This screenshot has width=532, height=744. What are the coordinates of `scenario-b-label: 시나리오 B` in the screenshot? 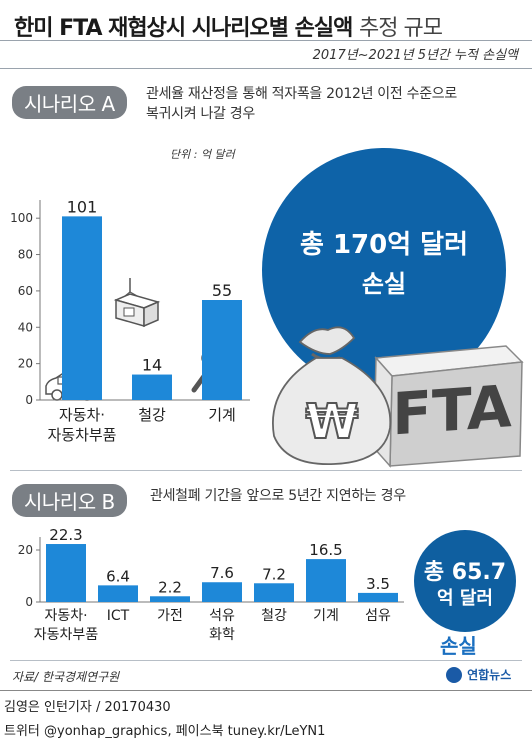 It's located at (69, 500).